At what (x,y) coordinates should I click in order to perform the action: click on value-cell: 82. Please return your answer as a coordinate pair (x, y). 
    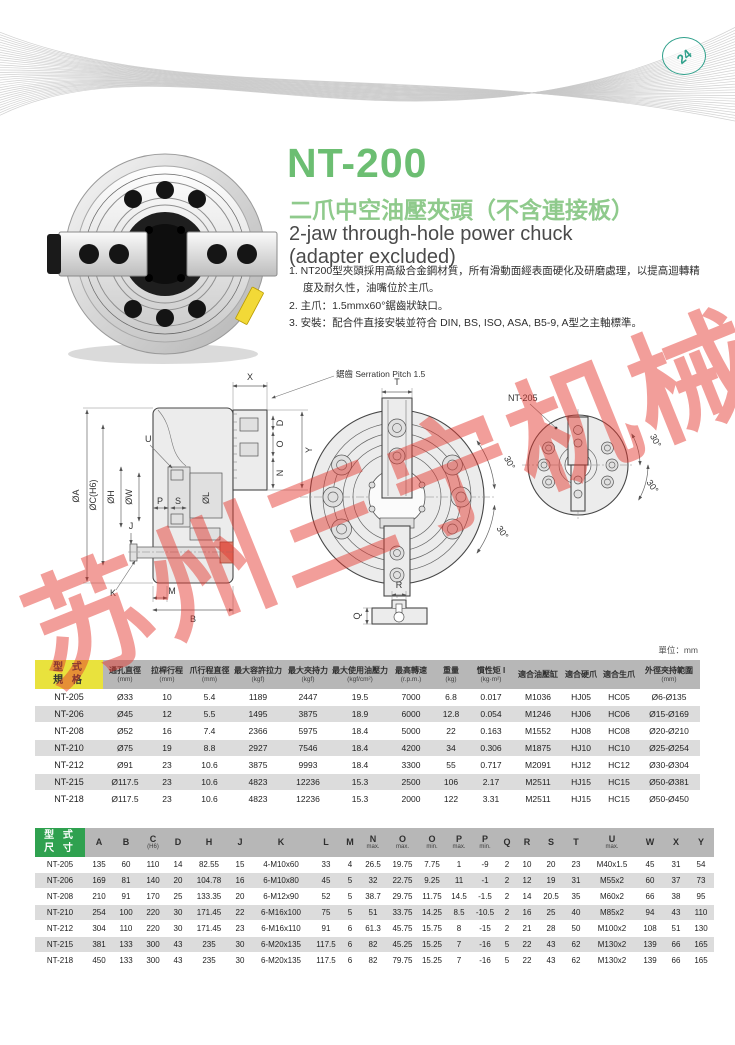
    Looking at the image, I should click on (373, 960).